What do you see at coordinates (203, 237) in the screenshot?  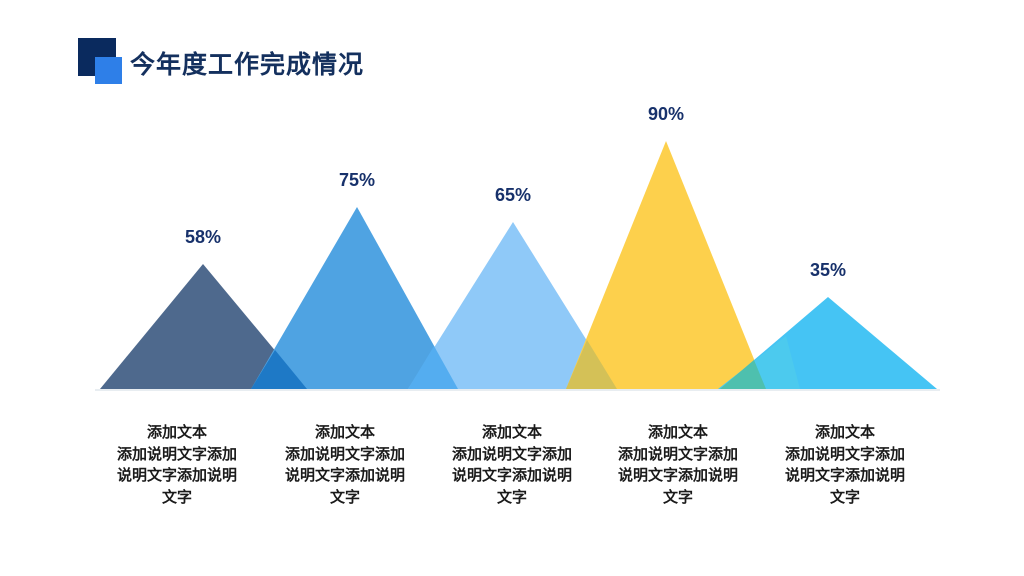 I see `value-label-1: 58%` at bounding box center [203, 237].